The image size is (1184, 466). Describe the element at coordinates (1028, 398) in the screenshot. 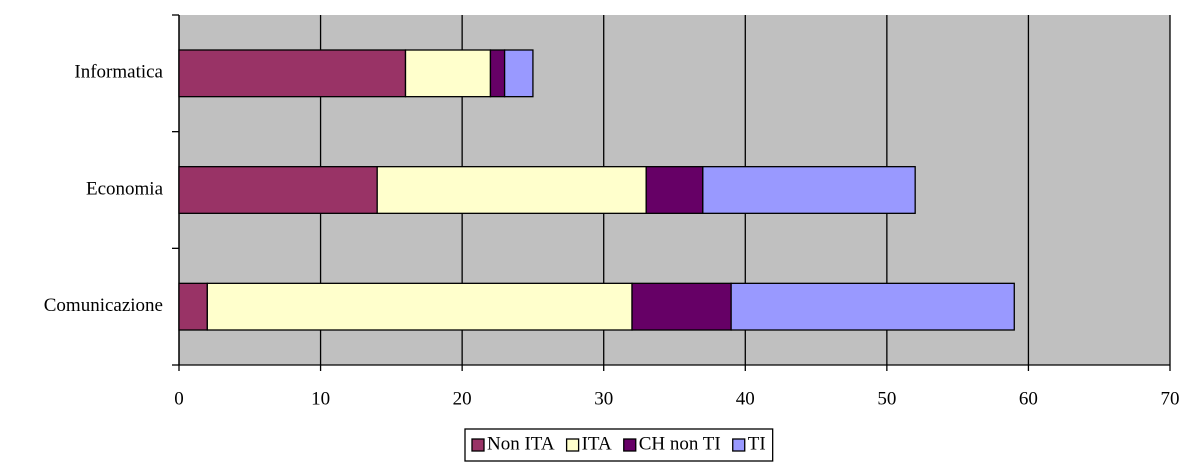

I see `x-tick-label: 60` at that location.